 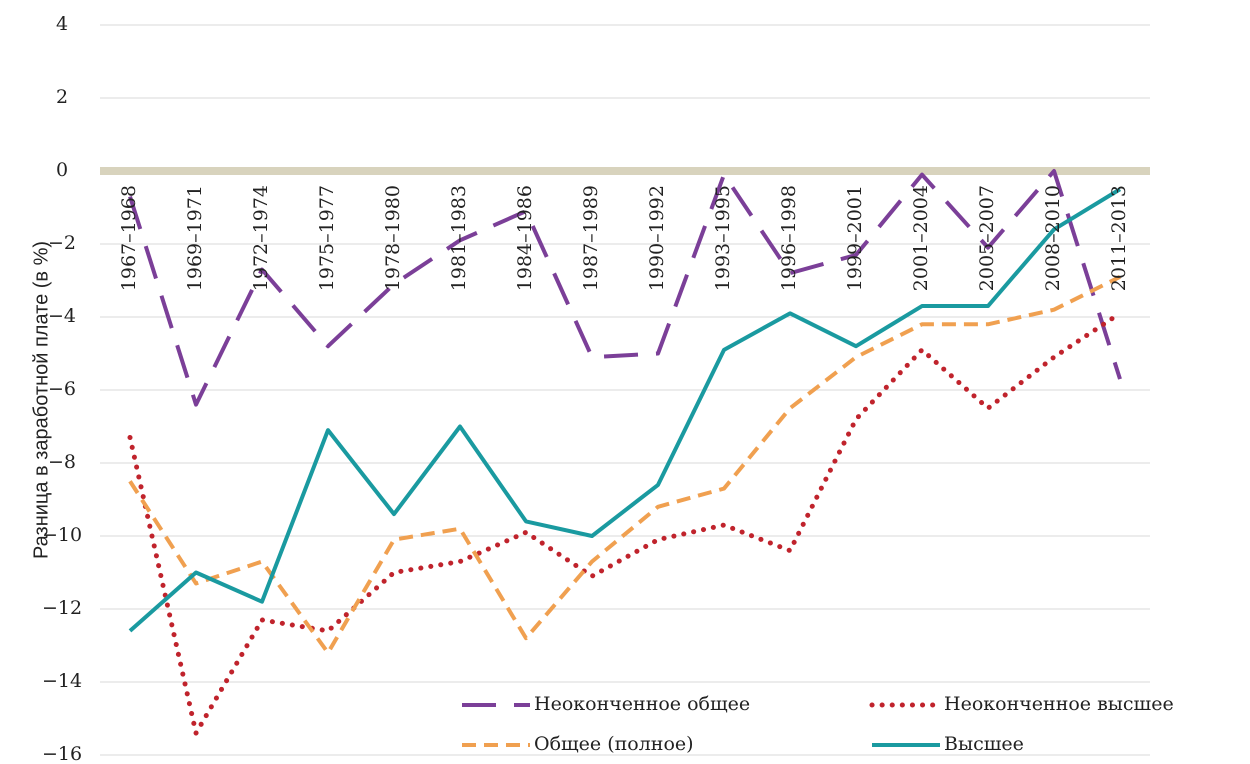 What do you see at coordinates (1053, 238) in the screenshot?
I see `x-tick-label: 2008–2010` at bounding box center [1053, 238].